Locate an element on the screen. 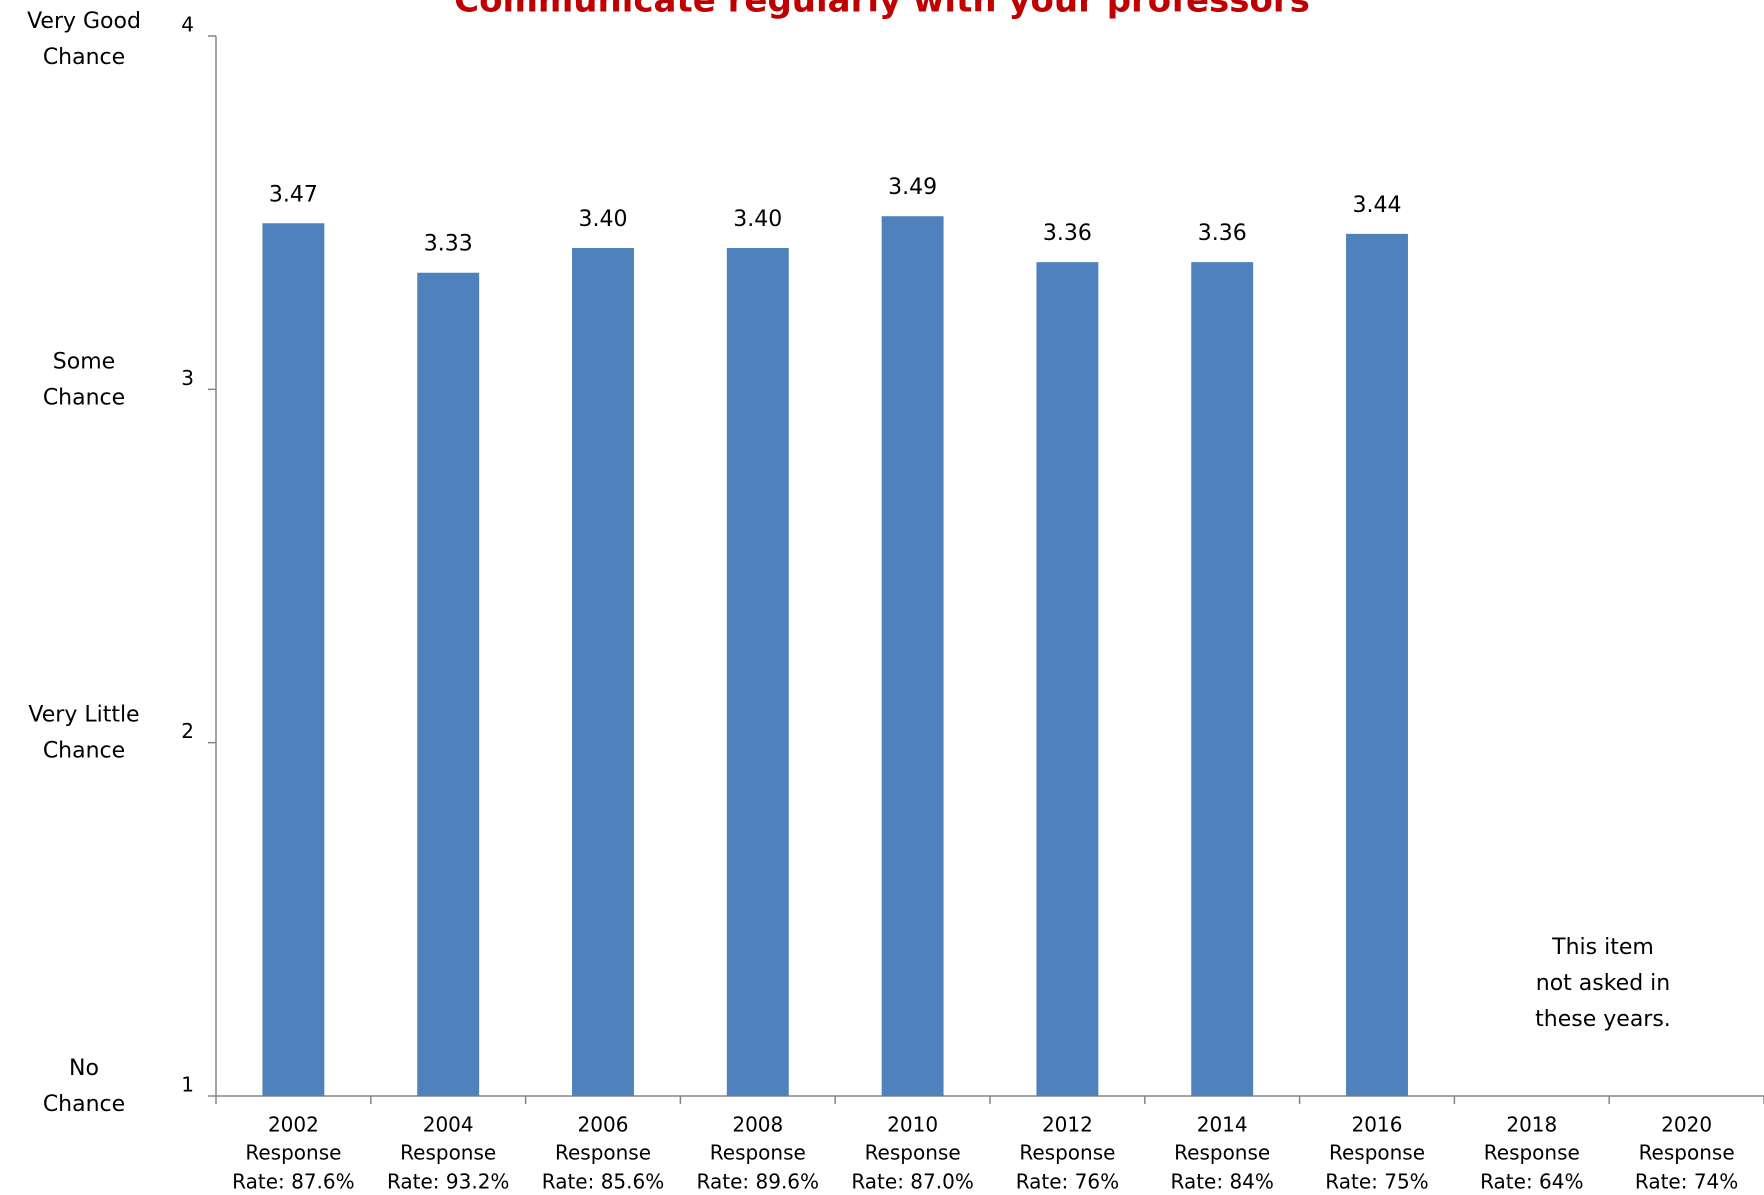 This screenshot has width=1764, height=1195. y-tick-label: 4 is located at coordinates (187, 25).